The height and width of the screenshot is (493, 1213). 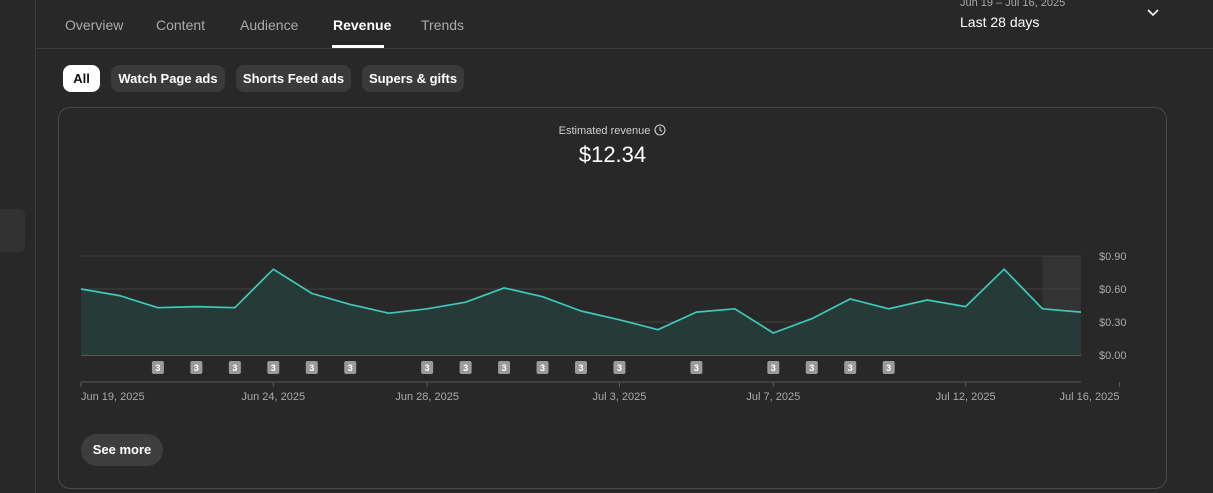 I want to click on tab-content: Content, so click(x=181, y=25).